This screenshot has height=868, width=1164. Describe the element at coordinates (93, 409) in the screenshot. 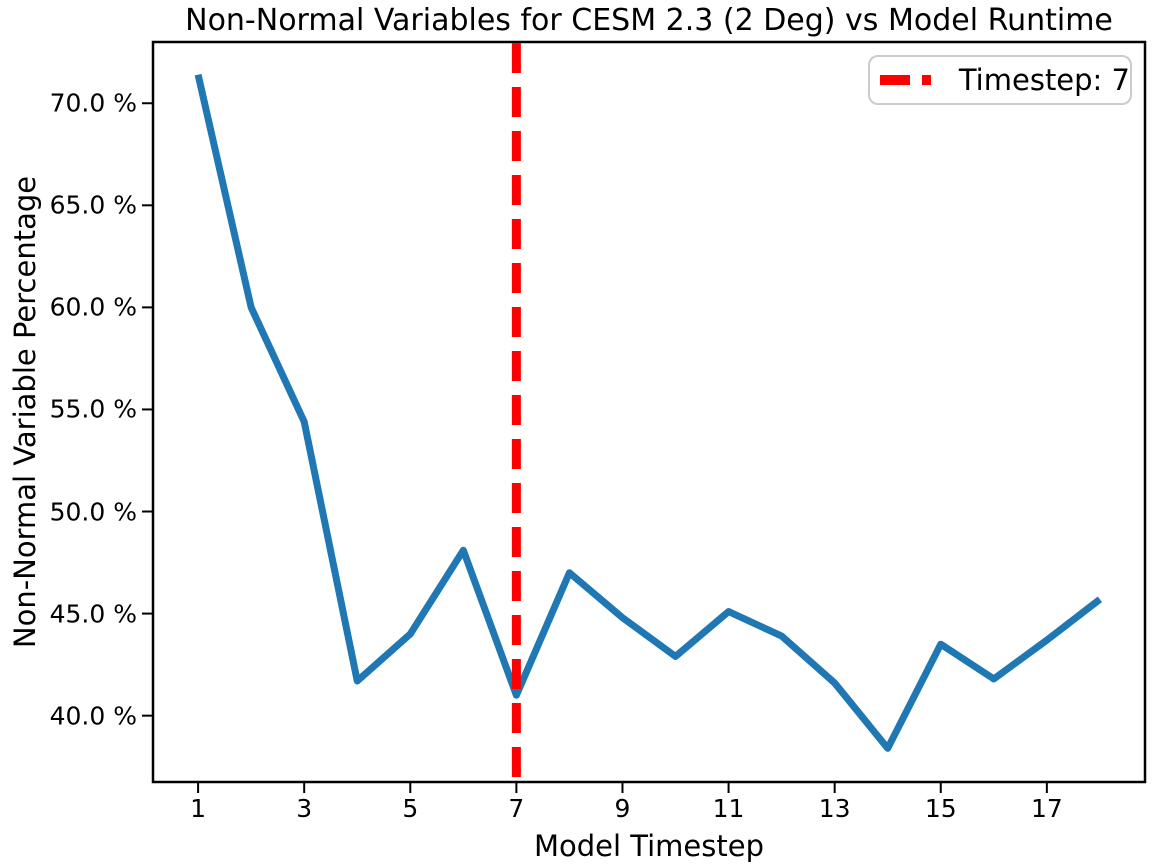

I see `y-tick-label: 55.0 %` at that location.